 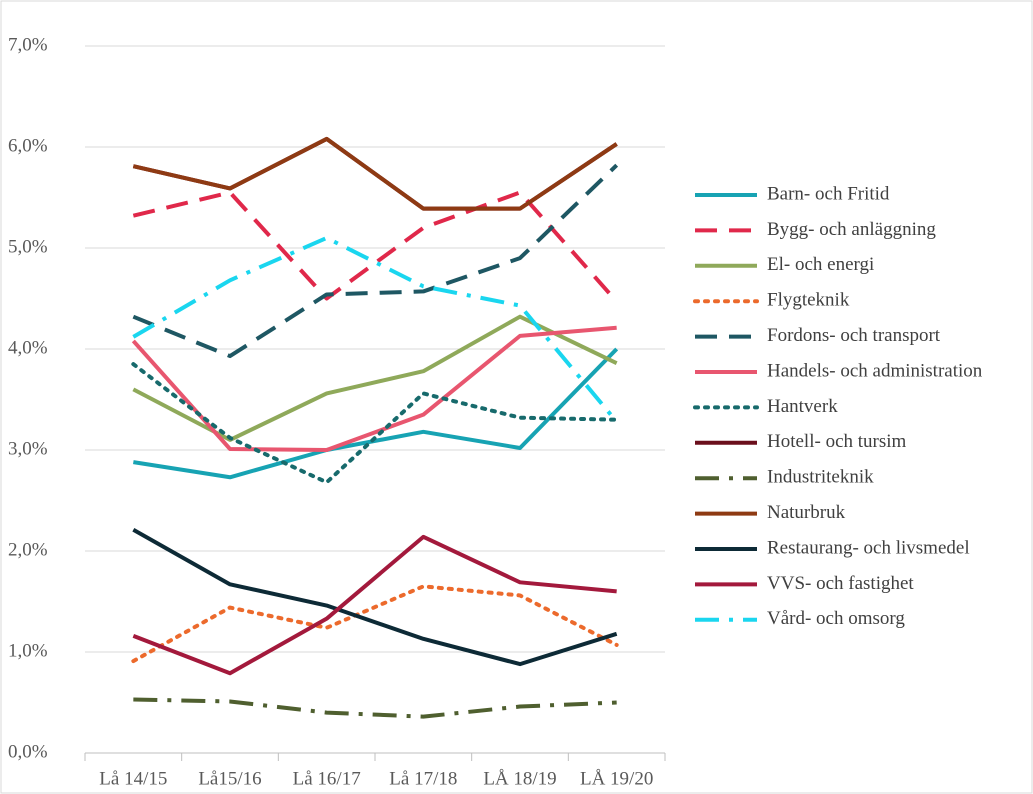 What do you see at coordinates (327, 778) in the screenshot?
I see `x-tick-label: Lå 16/17` at bounding box center [327, 778].